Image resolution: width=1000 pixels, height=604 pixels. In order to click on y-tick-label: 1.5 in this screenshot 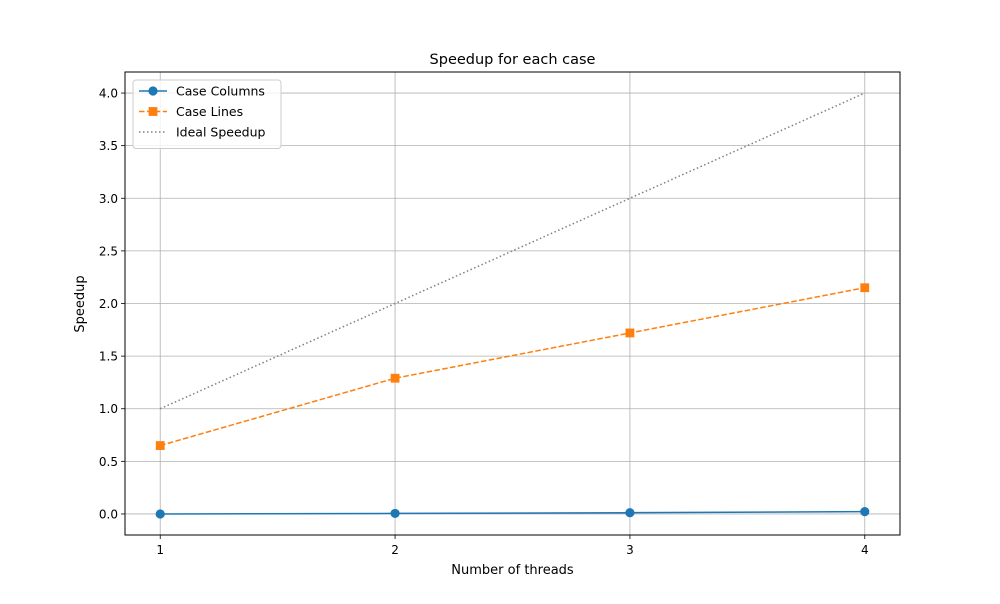, I will do `click(108, 357)`.